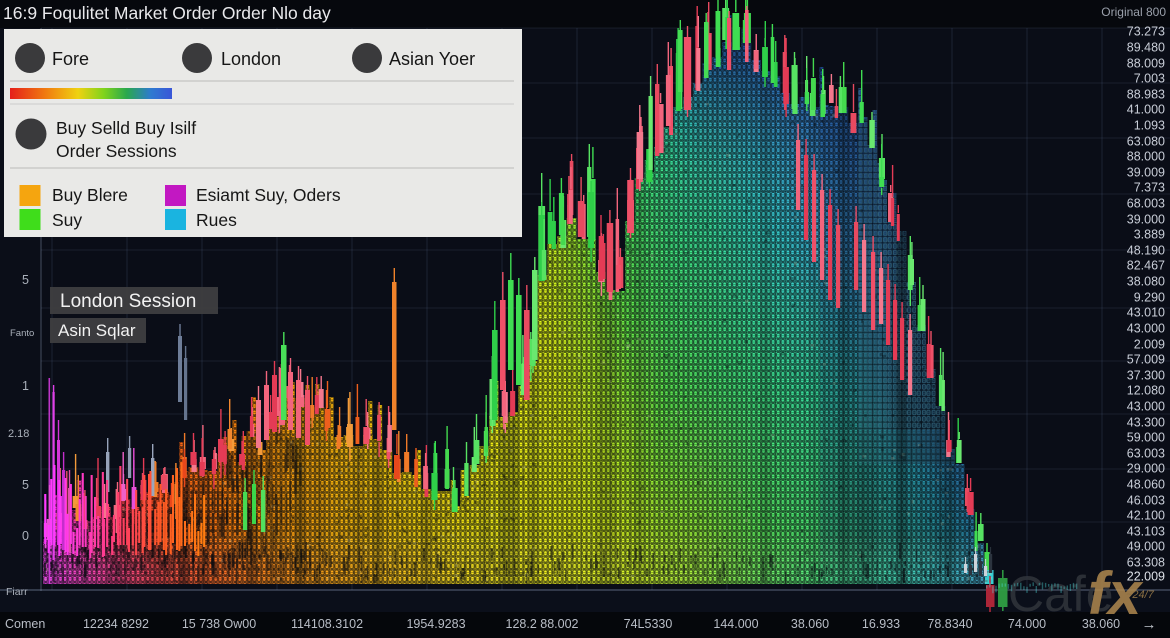 This screenshot has height=638, width=1170. What do you see at coordinates (25, 536) in the screenshot?
I see `svg-text: 0` at bounding box center [25, 536].